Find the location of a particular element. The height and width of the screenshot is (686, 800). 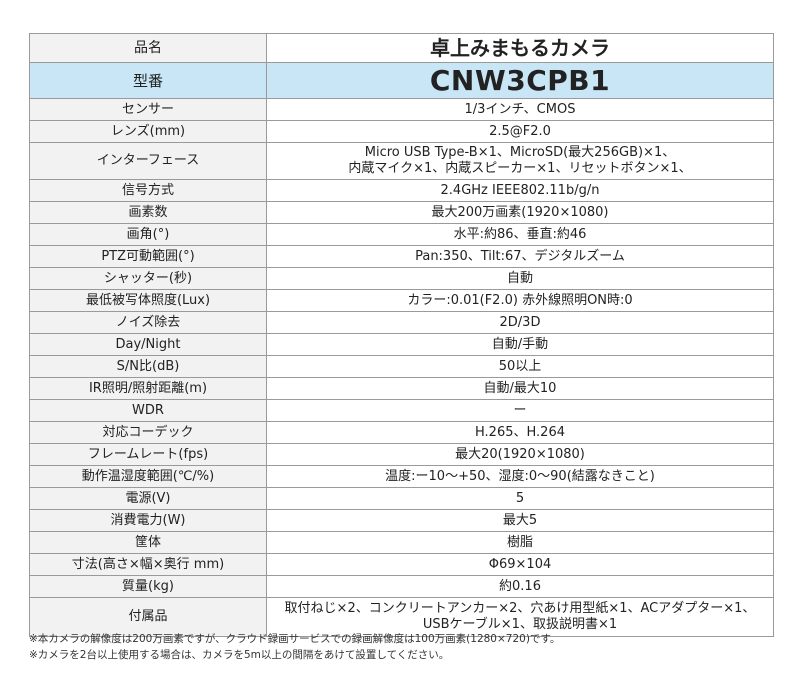

spec-value-line: 自動 is located at coordinates (519, 278).